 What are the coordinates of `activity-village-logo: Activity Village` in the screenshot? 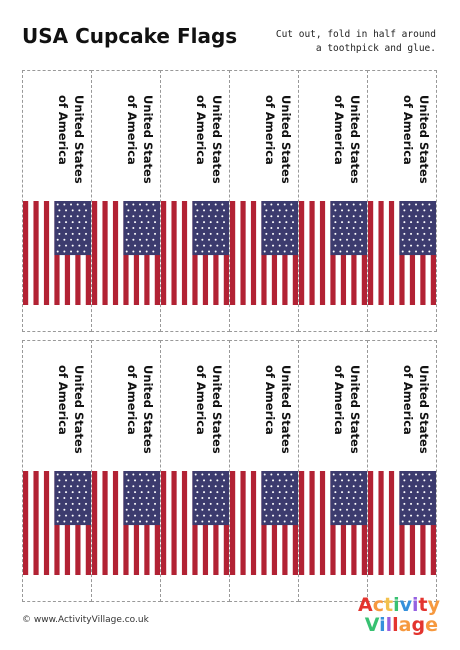 It's located at (398, 617).